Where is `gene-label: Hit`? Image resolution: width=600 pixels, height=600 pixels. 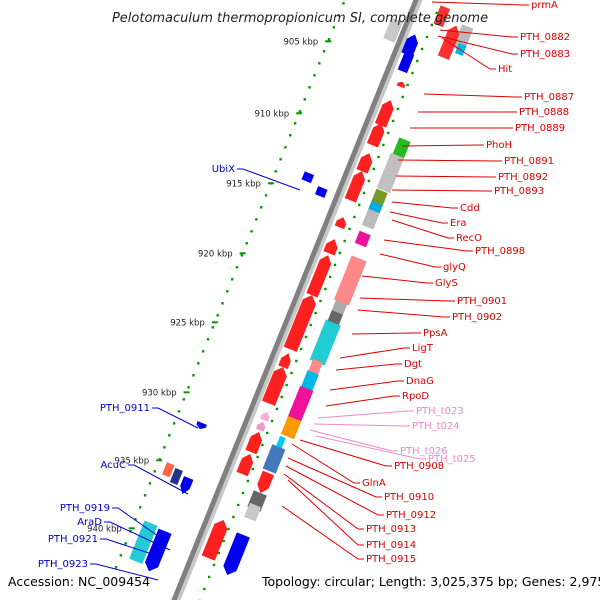 gene-label: Hit is located at coordinates (505, 69).